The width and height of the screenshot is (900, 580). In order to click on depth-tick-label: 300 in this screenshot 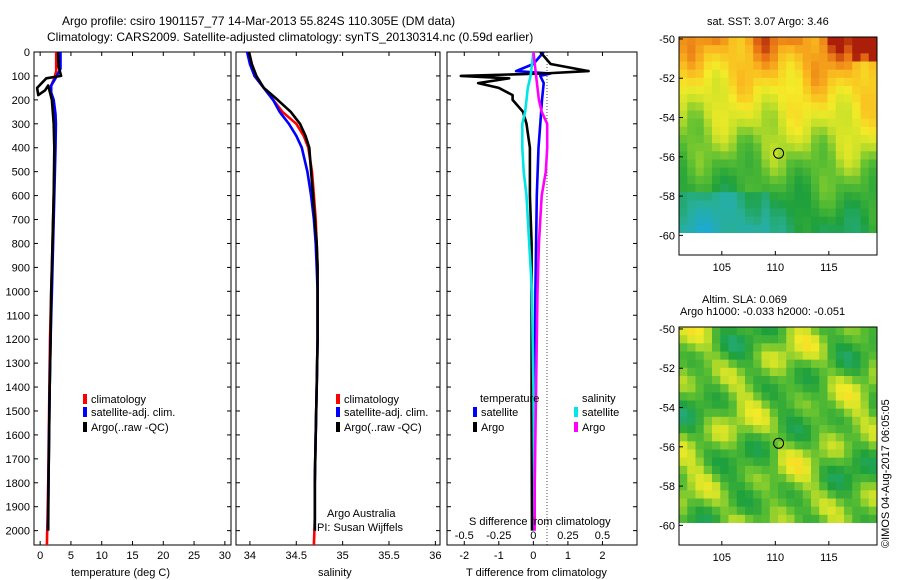, I will do `click(21, 125)`.